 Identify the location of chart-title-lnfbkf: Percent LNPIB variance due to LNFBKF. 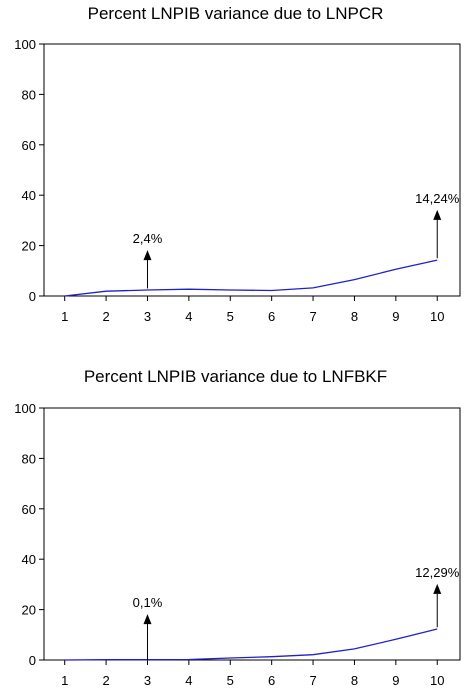
(235, 376).